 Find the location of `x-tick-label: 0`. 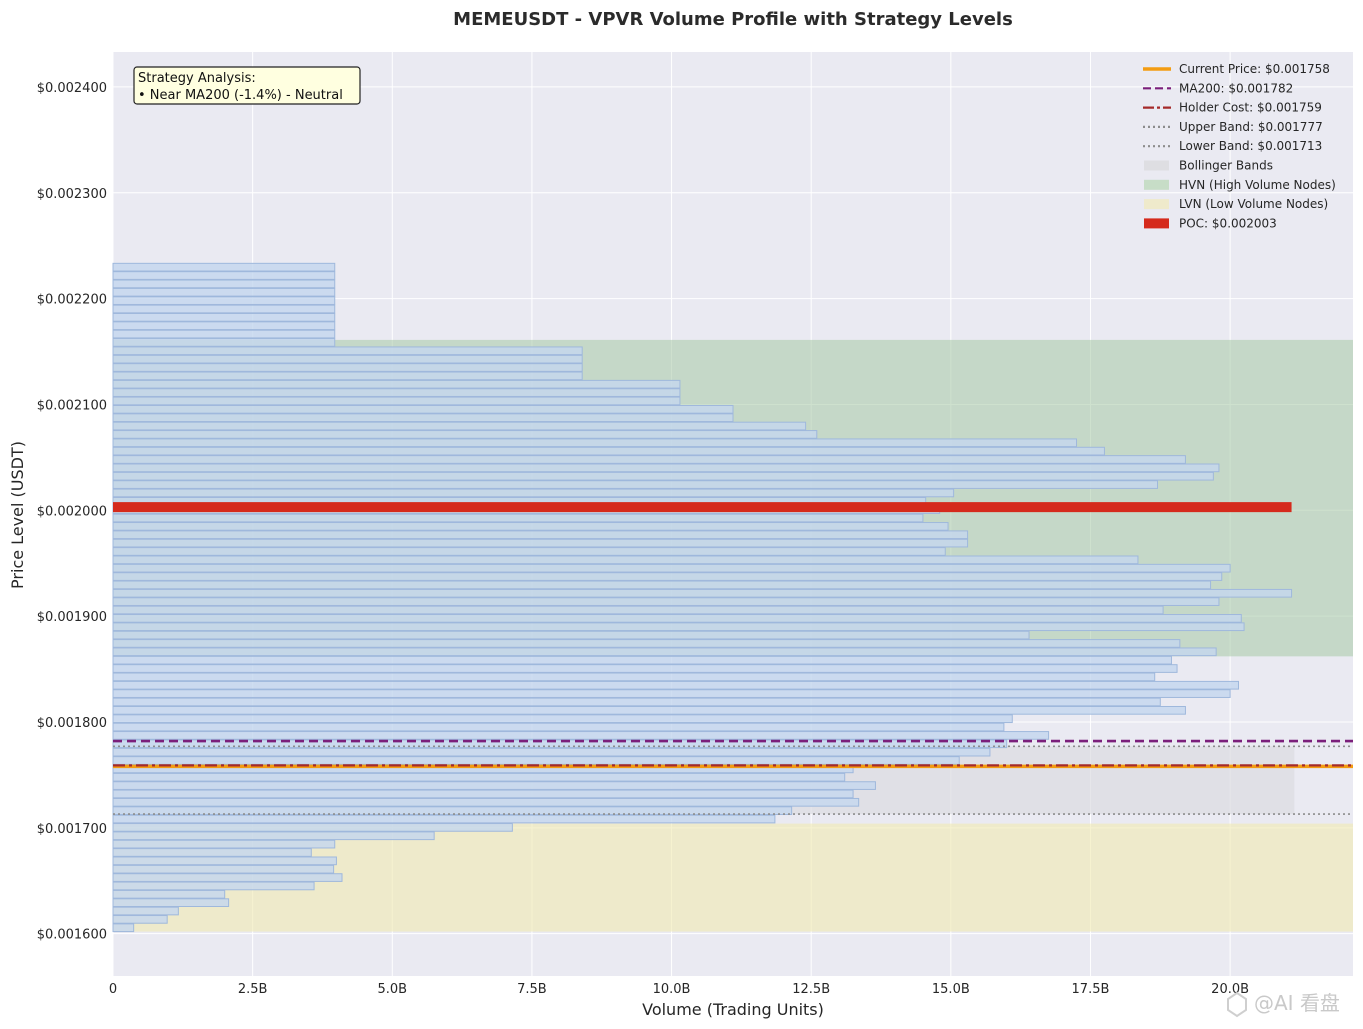

x-tick-label: 0 is located at coordinates (113, 989).